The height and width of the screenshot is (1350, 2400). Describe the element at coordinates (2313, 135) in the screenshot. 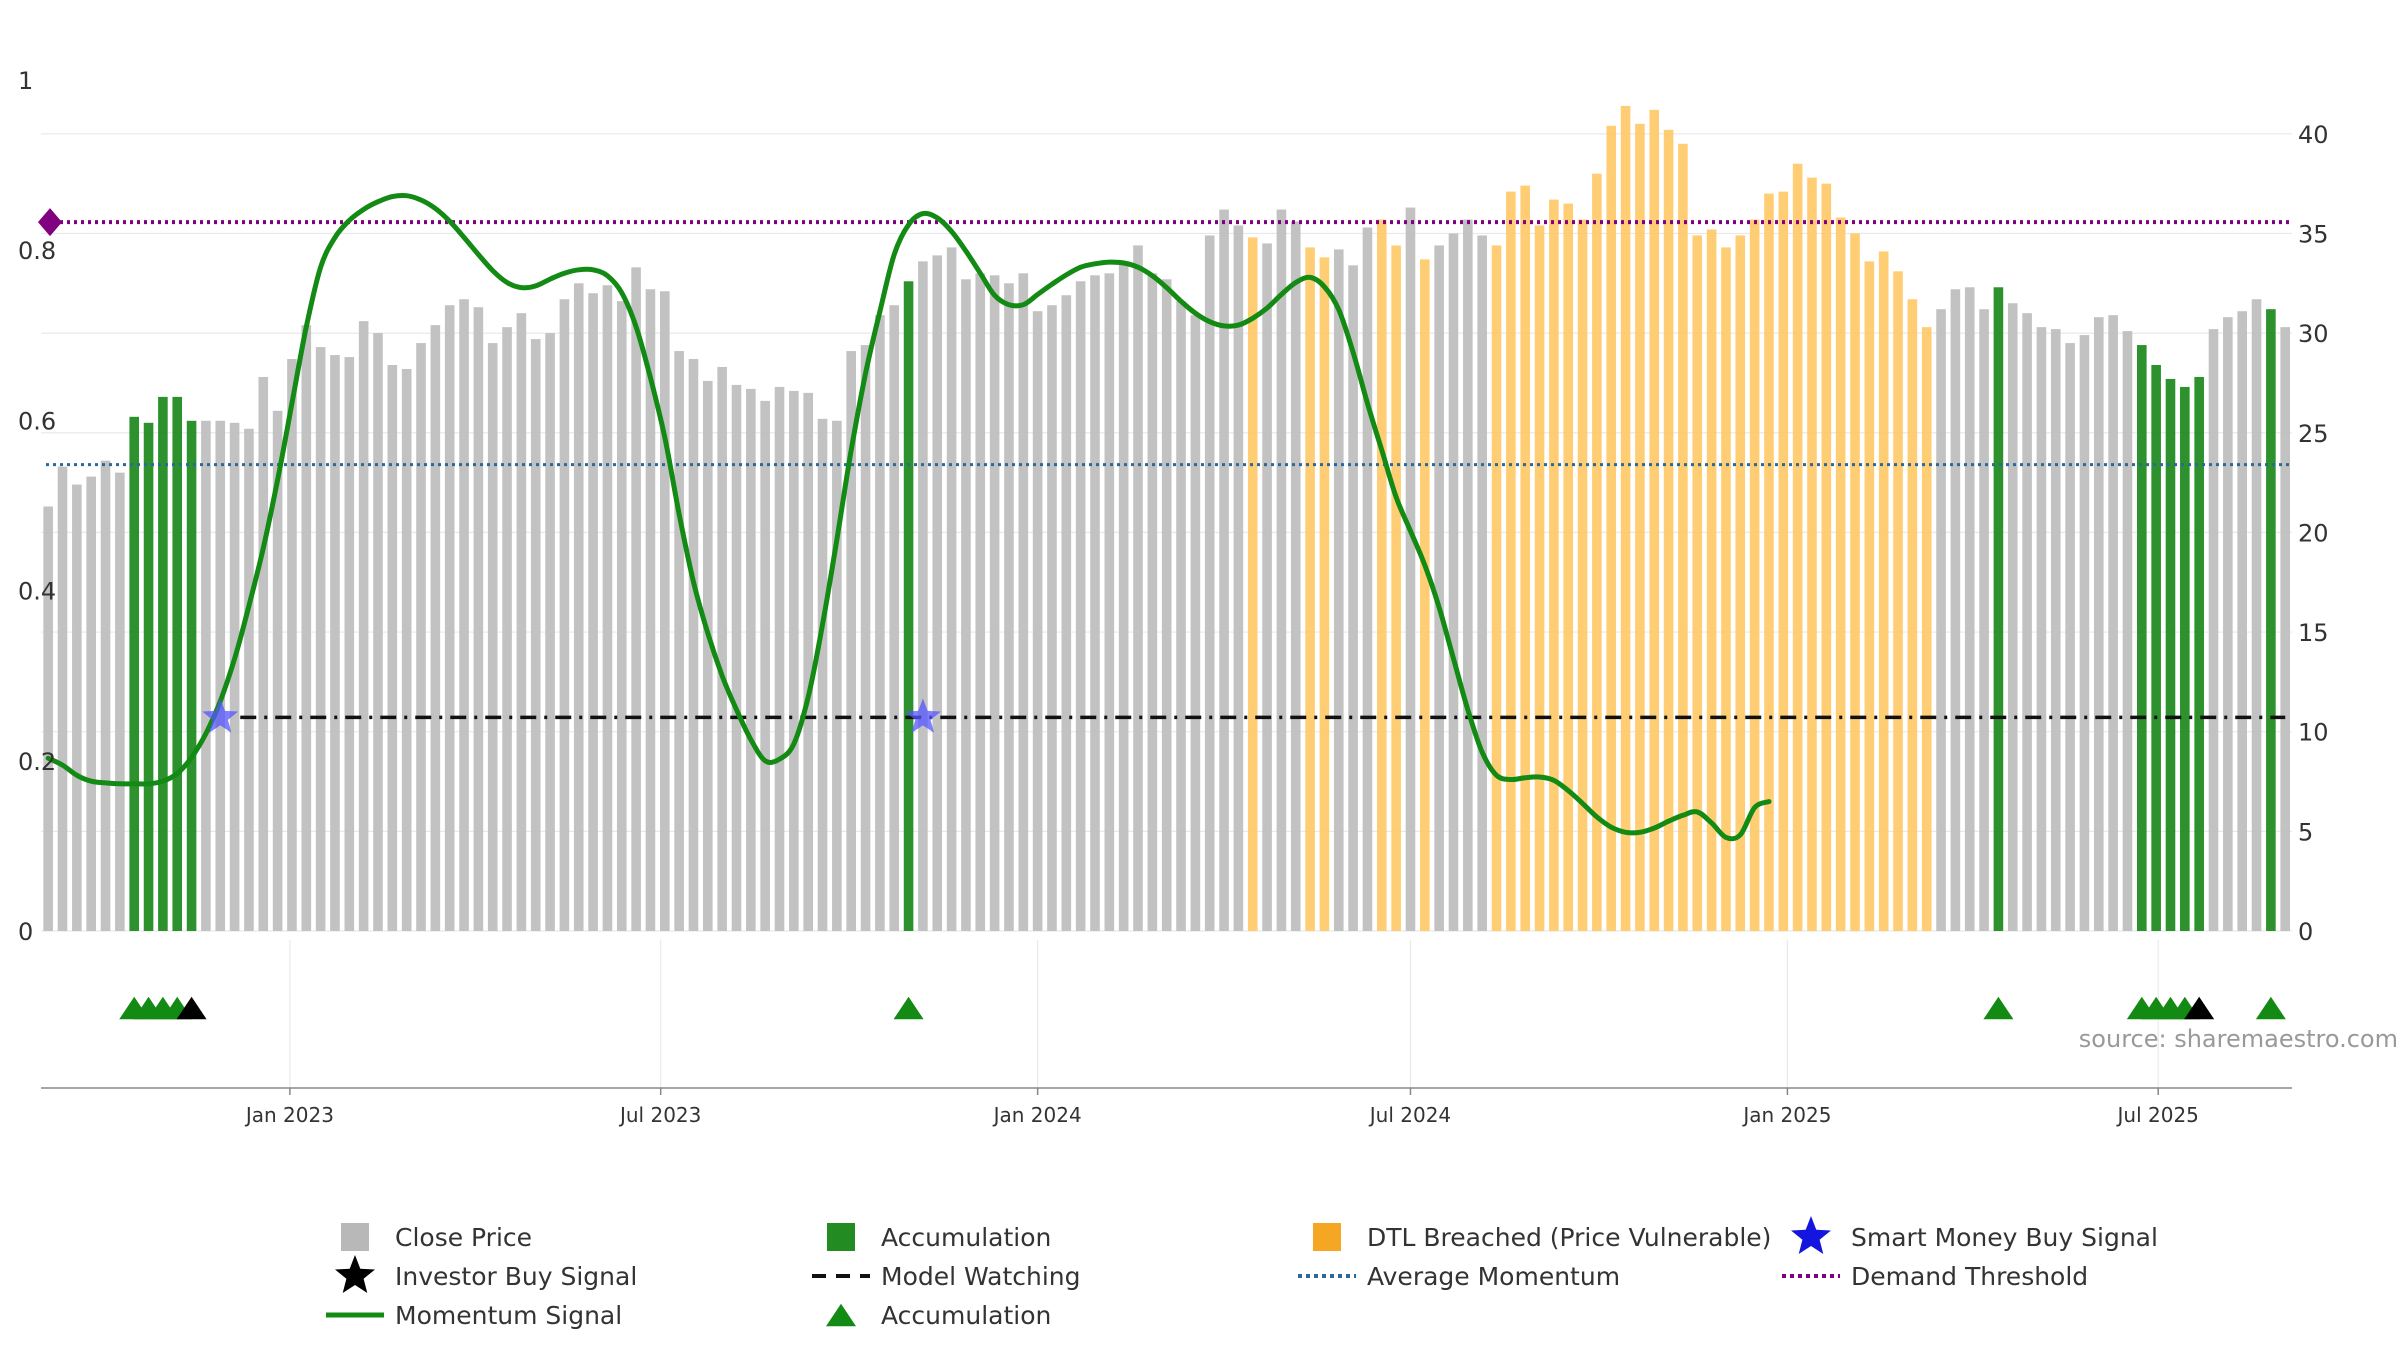

I see `right-axis-tick-label: 40` at that location.